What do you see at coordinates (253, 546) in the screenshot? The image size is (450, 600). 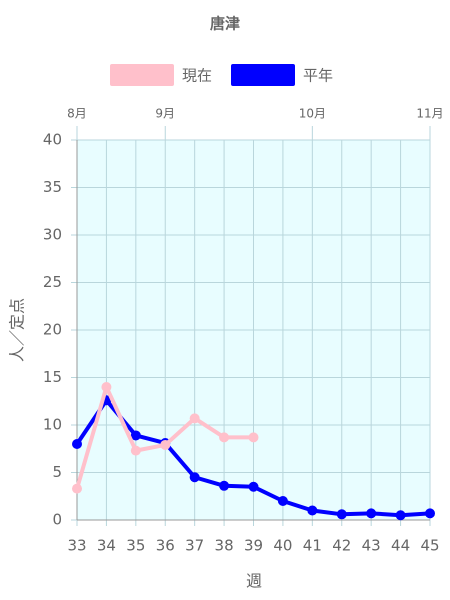 I see `x-tick-label: 39` at bounding box center [253, 546].